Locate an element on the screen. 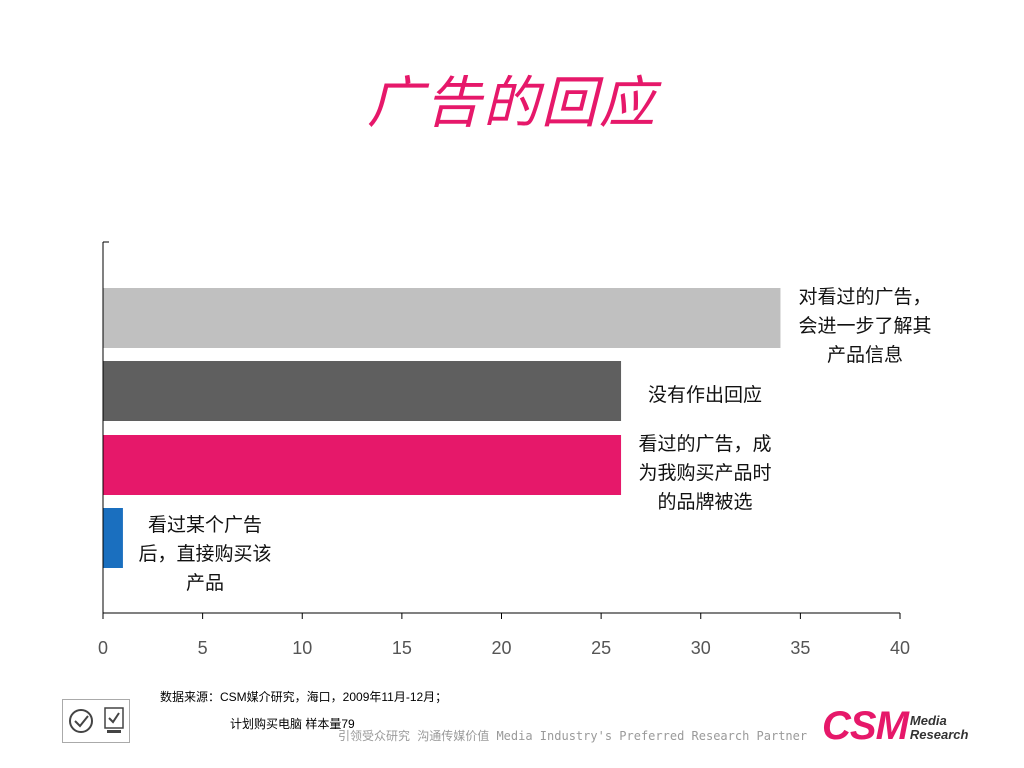 The height and width of the screenshot is (768, 1024). bar-label-line: 后，直接购买该 is located at coordinates (205, 554).